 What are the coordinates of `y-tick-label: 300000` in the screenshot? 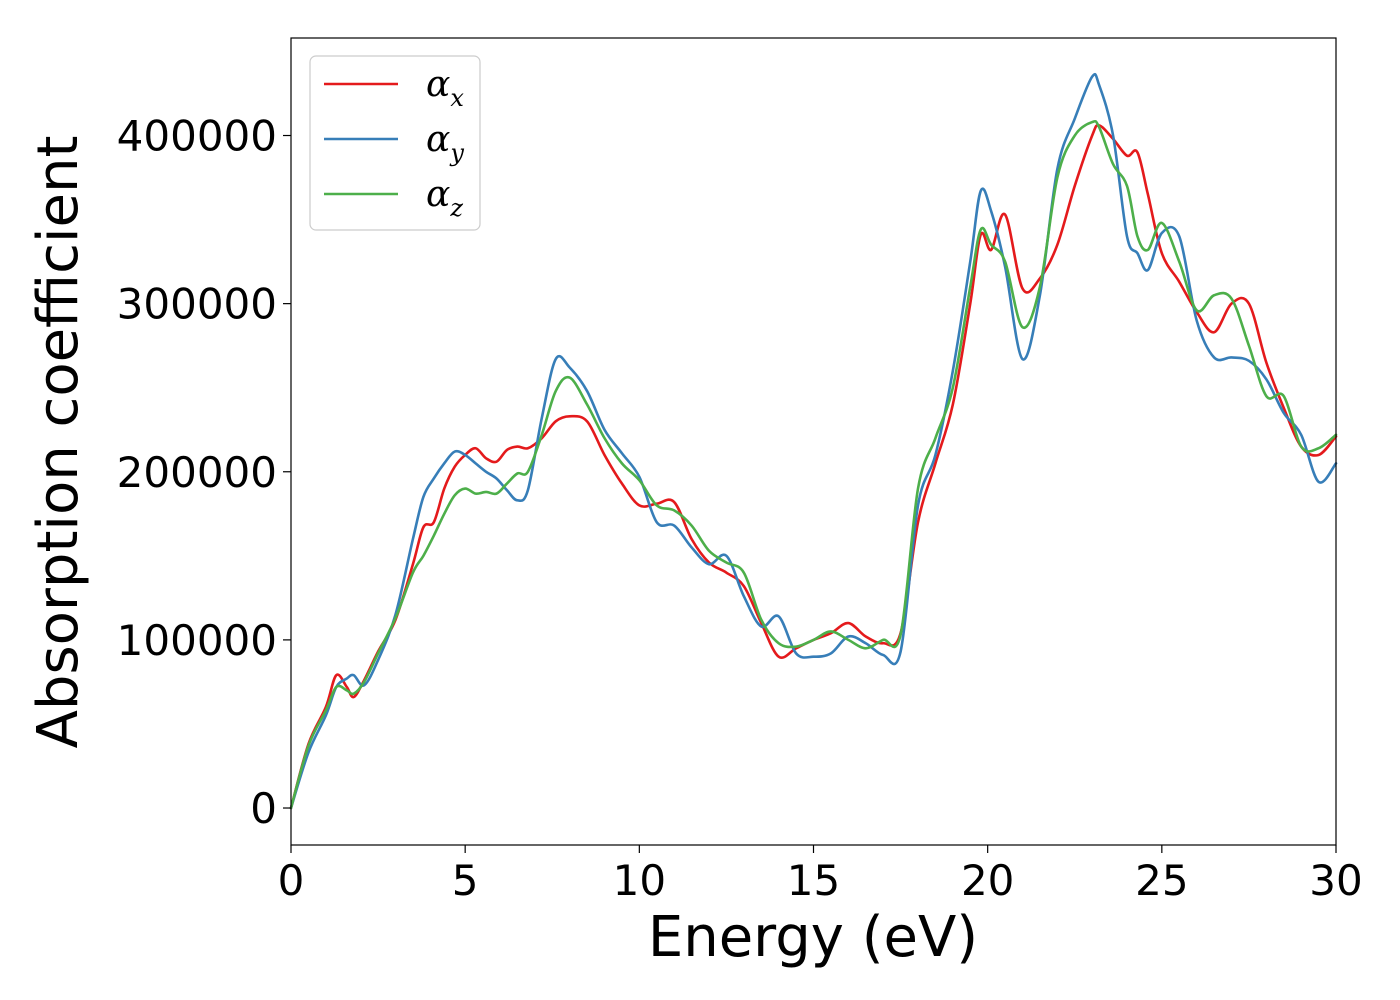 It's located at (197, 304).